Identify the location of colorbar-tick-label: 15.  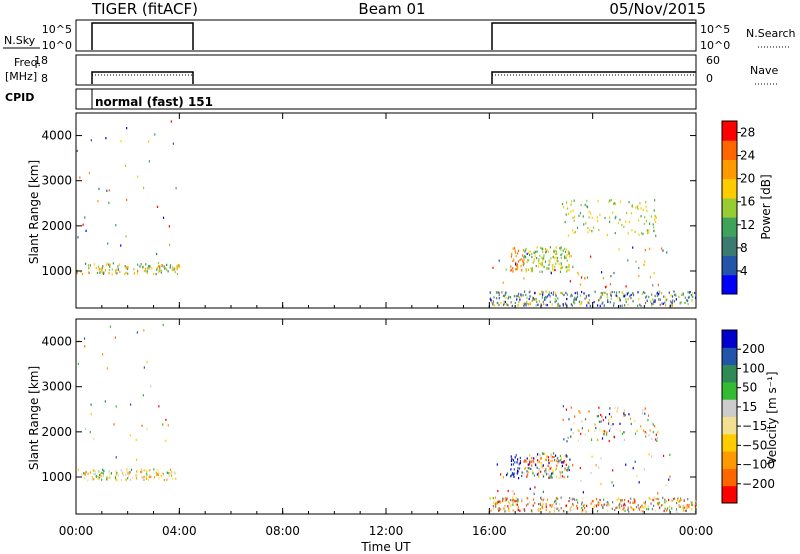
(749, 407).